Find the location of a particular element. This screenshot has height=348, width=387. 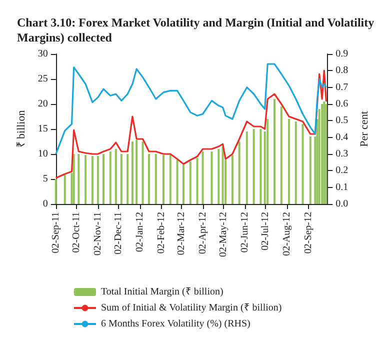

y2-tick-label: 0.5 is located at coordinates (342, 120).